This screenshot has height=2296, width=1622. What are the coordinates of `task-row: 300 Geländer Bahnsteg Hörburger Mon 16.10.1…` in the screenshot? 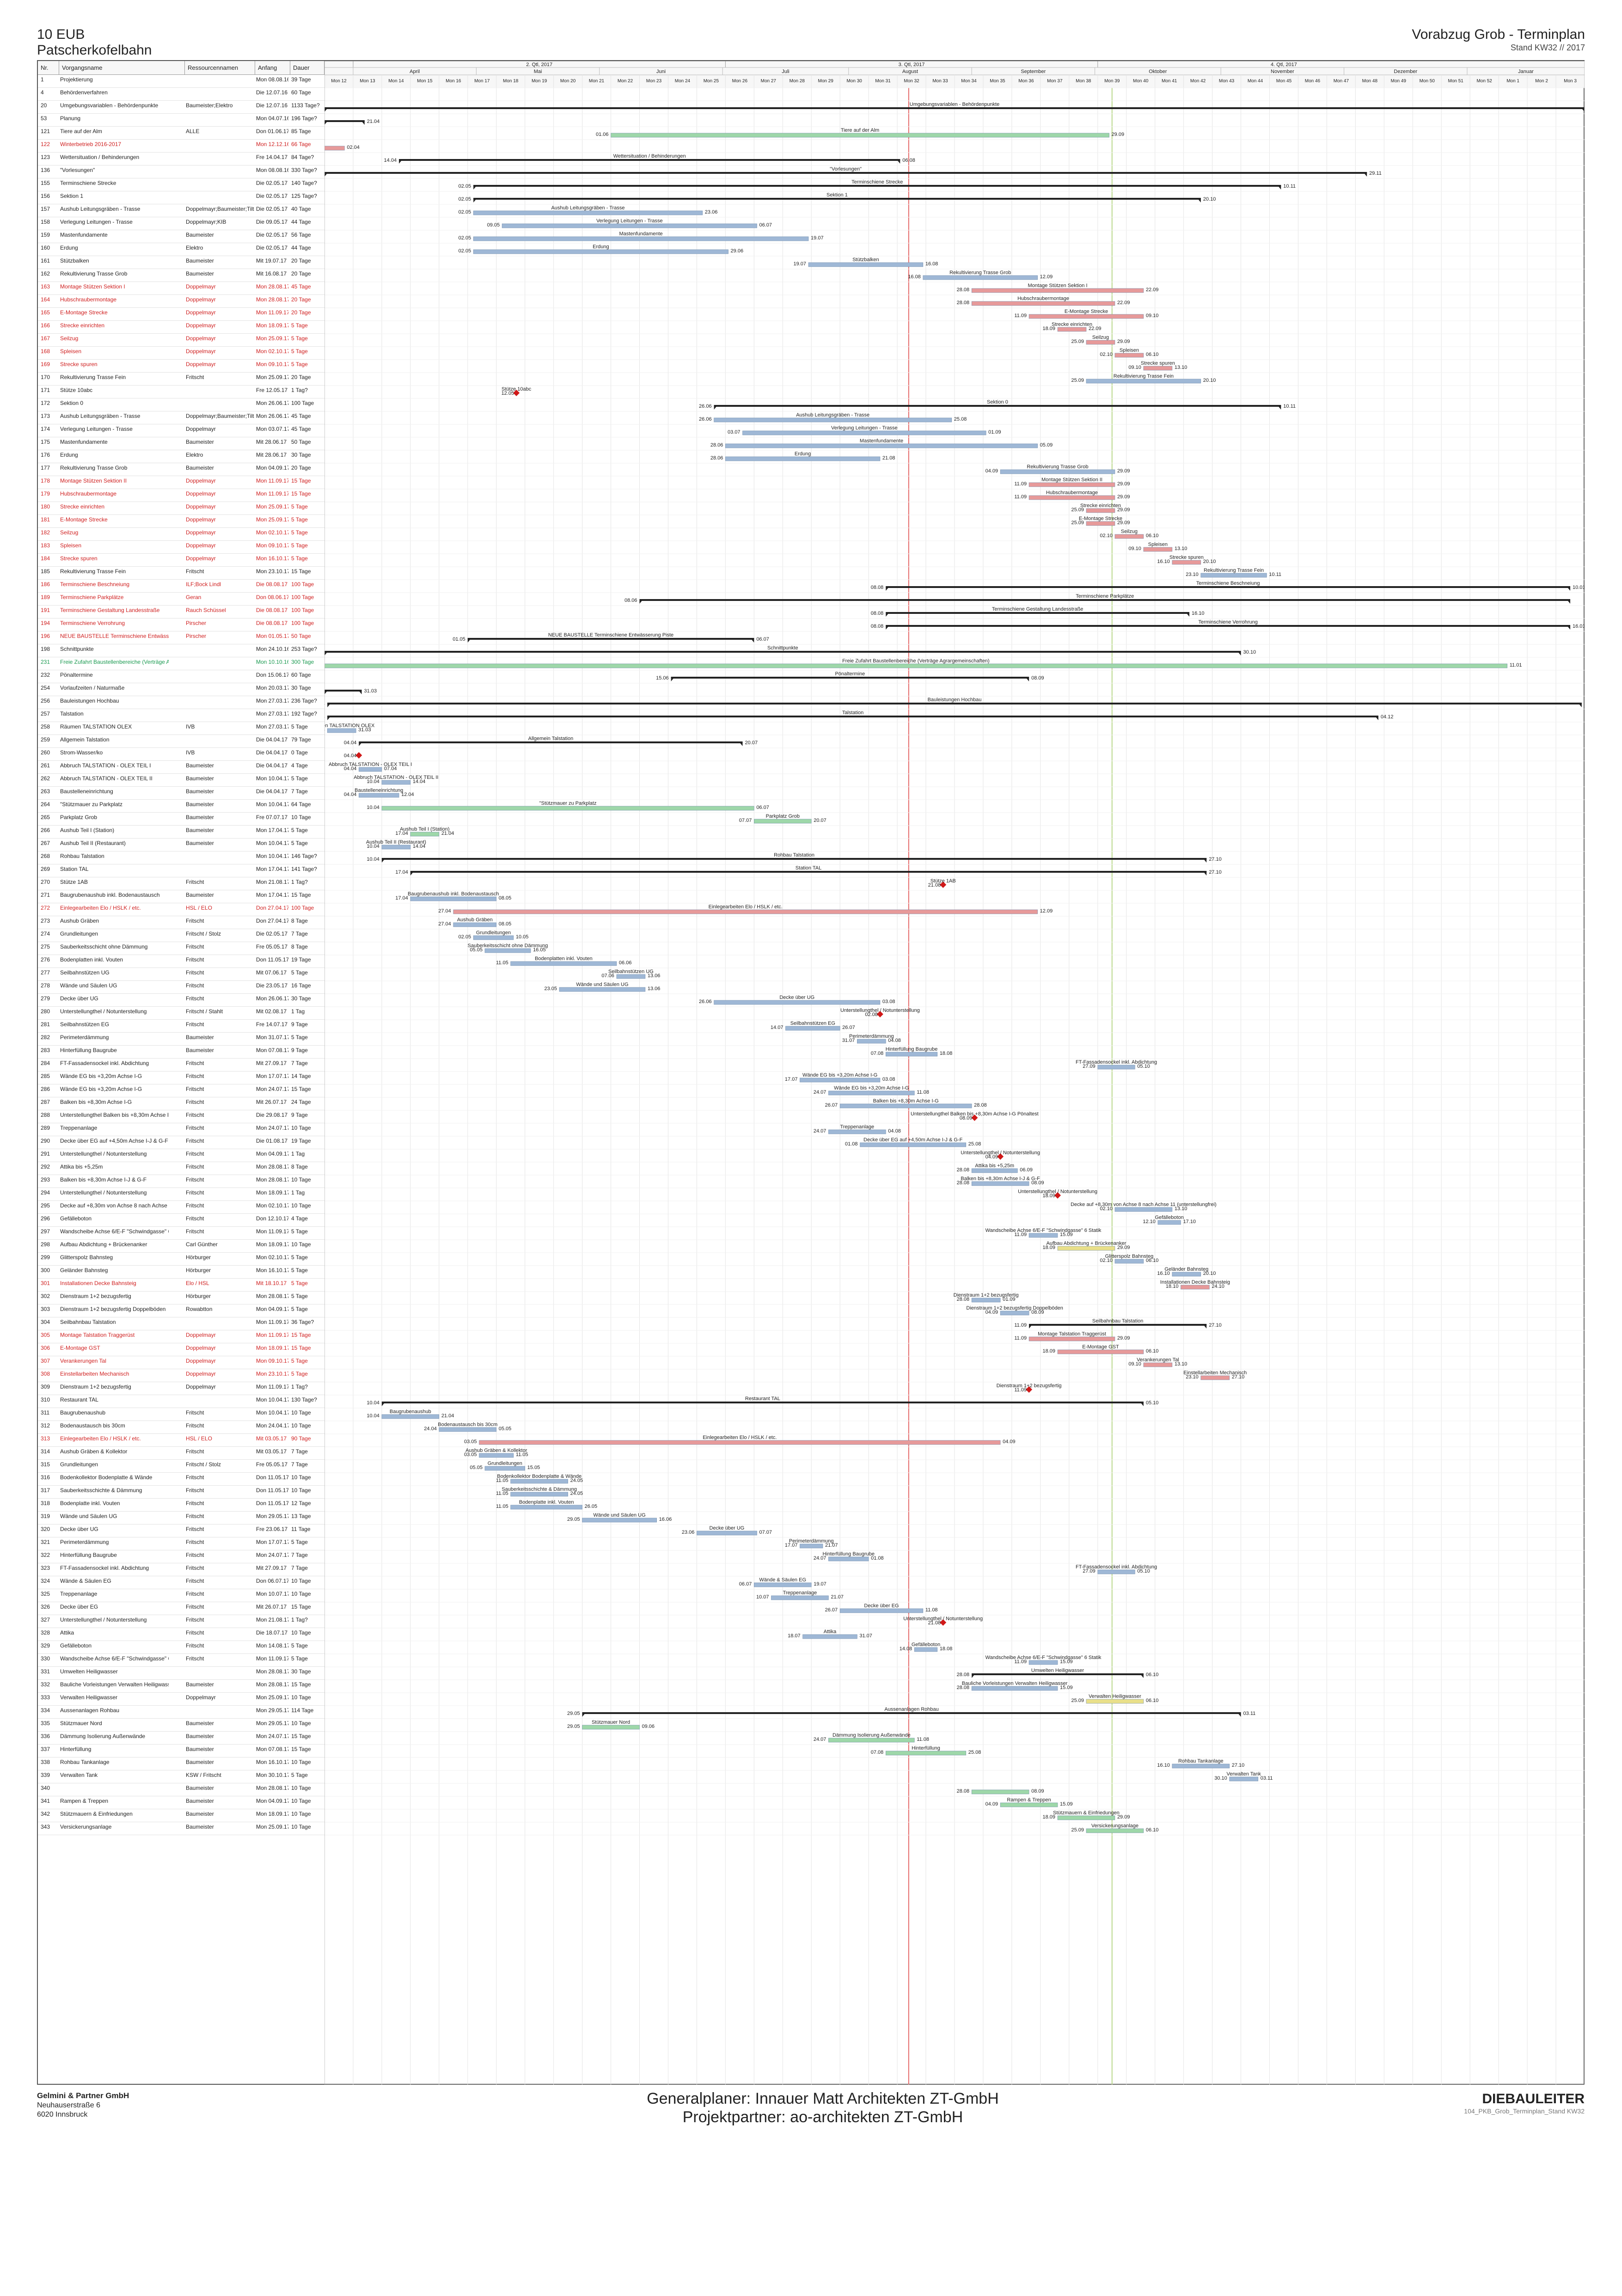 It's located at (181, 1272).